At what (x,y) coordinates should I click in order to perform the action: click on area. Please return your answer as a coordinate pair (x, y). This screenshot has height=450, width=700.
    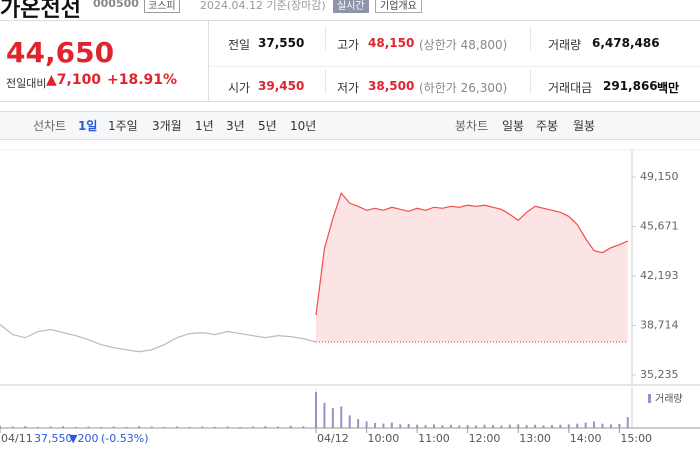
    Looking at the image, I should click on (472, 268).